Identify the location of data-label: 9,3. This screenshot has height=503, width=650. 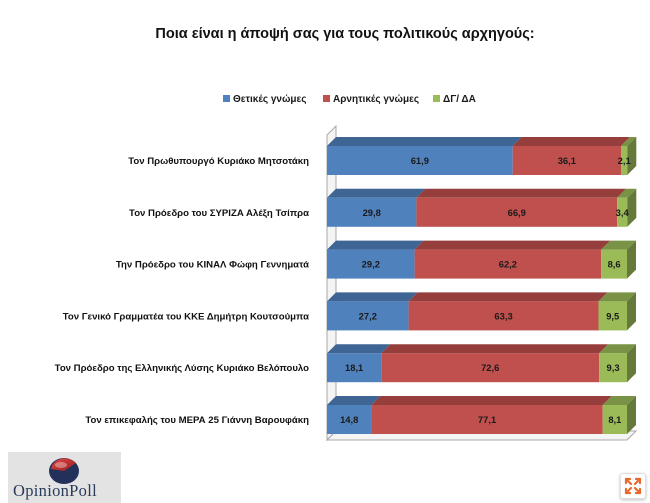
(613, 367).